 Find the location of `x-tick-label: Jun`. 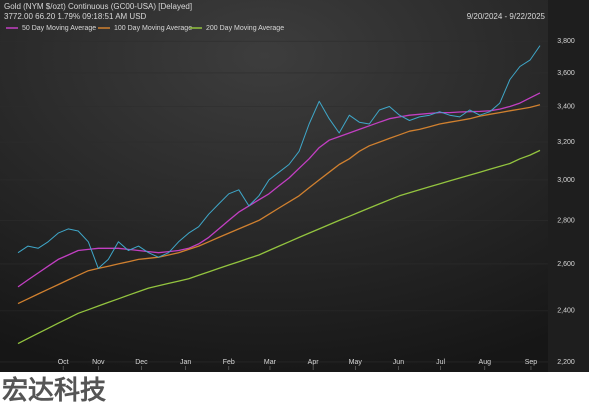

x-tick-label: Jun is located at coordinates (398, 362).